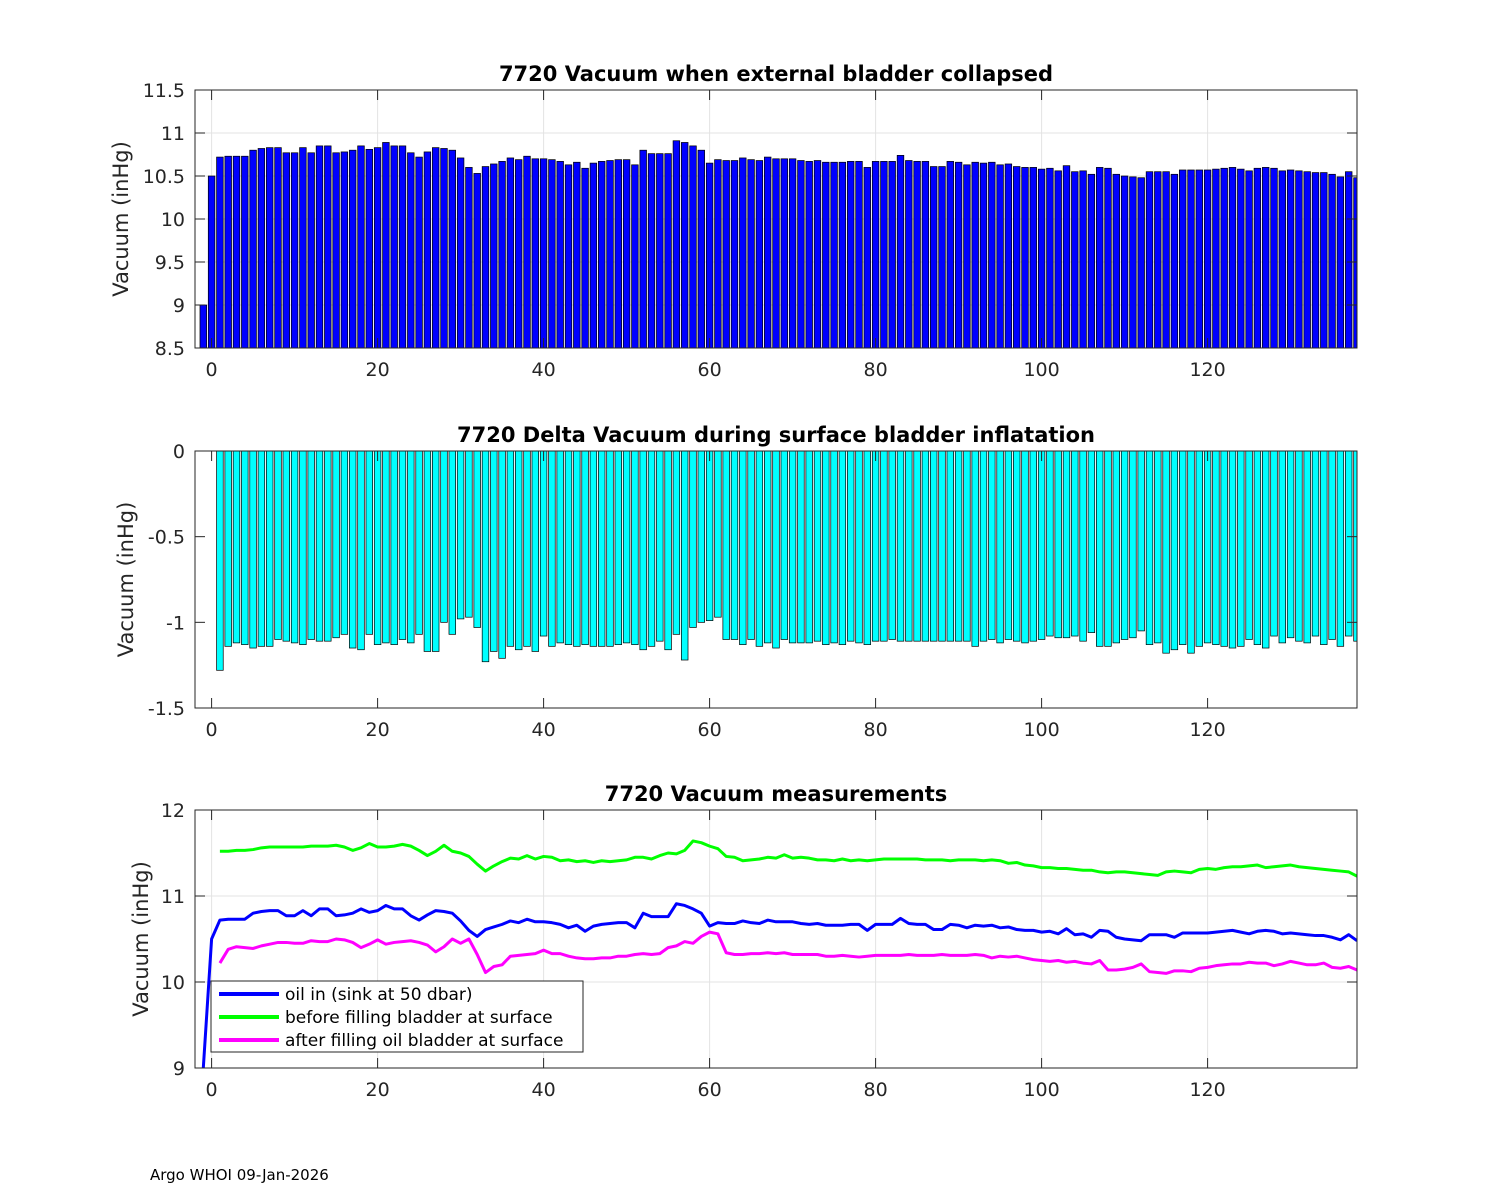 This screenshot has height=1200, width=1500. I want to click on legend-label-1: oil in (sink at 50 dbar), so click(379, 995).